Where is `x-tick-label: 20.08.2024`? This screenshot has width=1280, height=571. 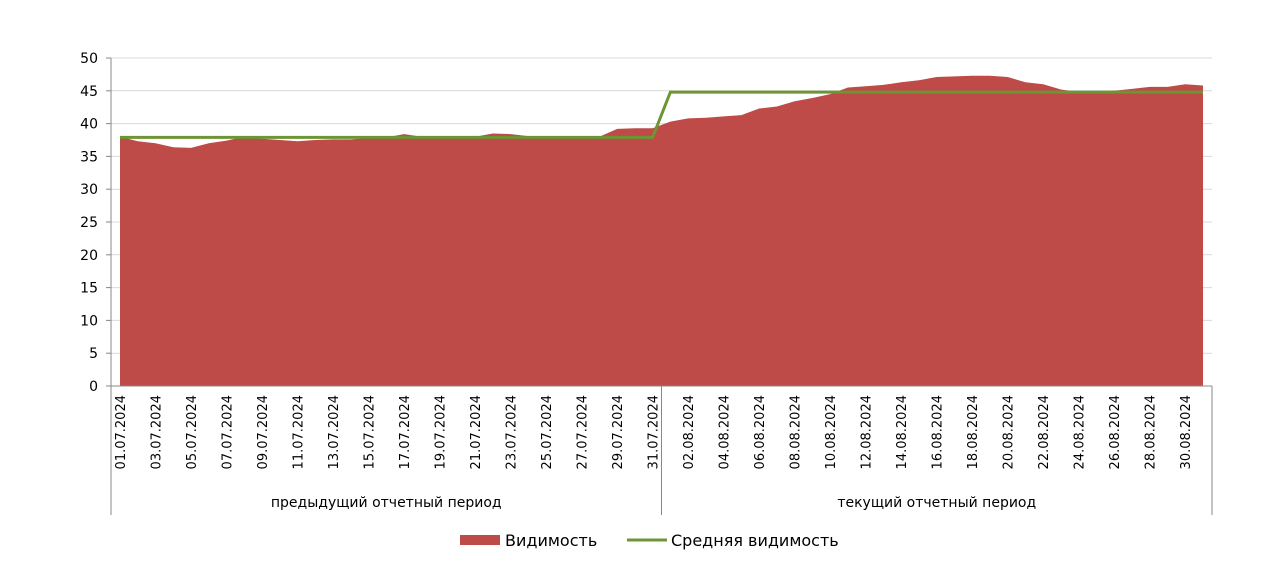
x-tick-label: 20.08.2024 is located at coordinates (1009, 432).